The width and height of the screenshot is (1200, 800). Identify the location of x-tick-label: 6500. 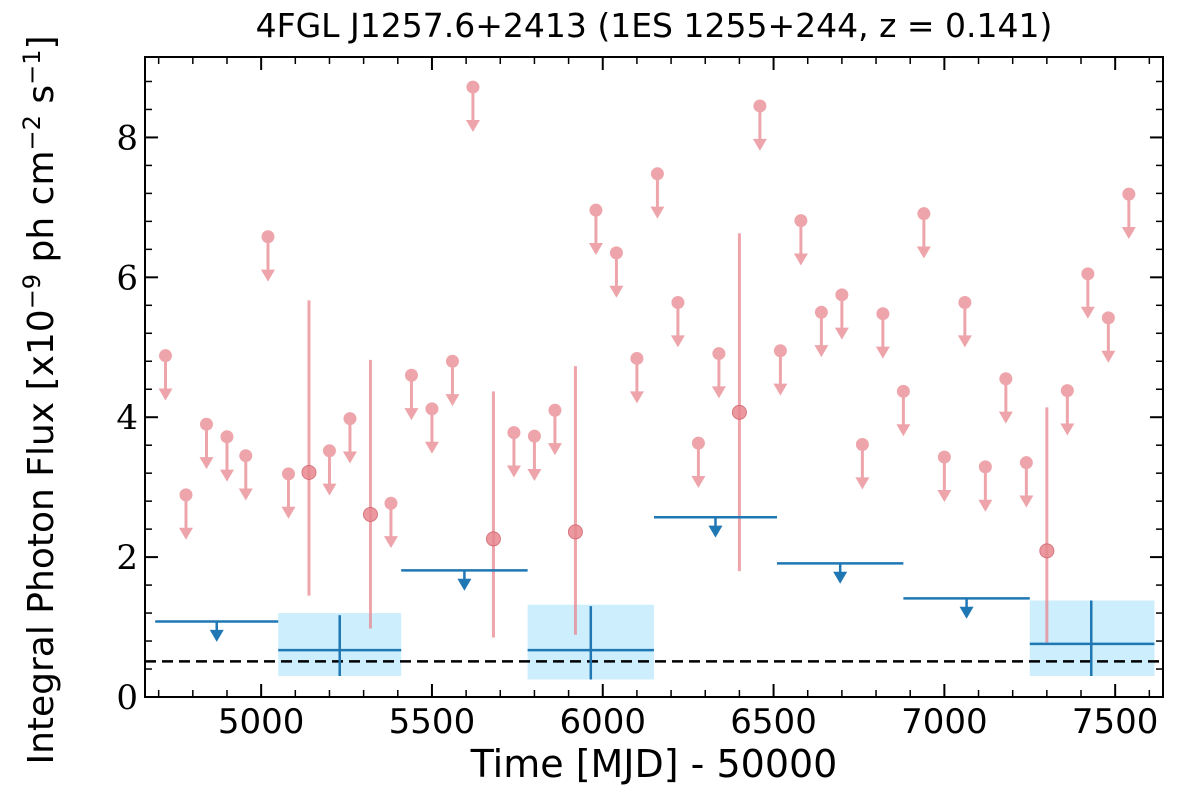
(773, 722).